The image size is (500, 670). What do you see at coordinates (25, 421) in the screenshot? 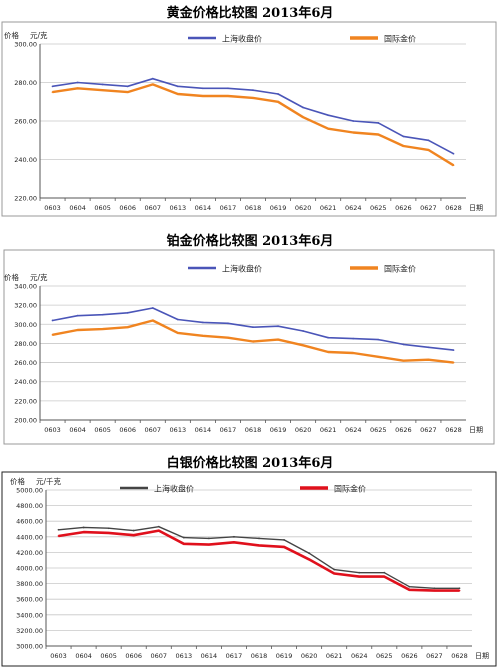
I see `platinum-y-tick-label: 200.00` at bounding box center [25, 421].